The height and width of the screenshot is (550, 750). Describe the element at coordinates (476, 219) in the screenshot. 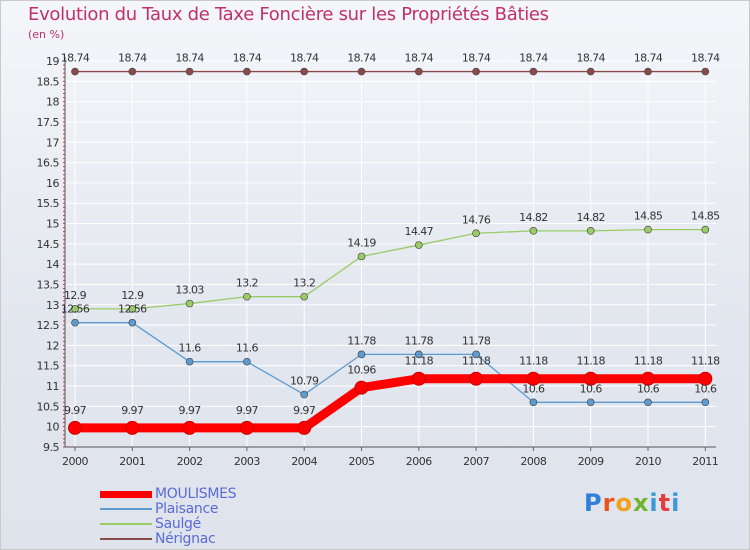

I see `data-label: 14.76` at that location.